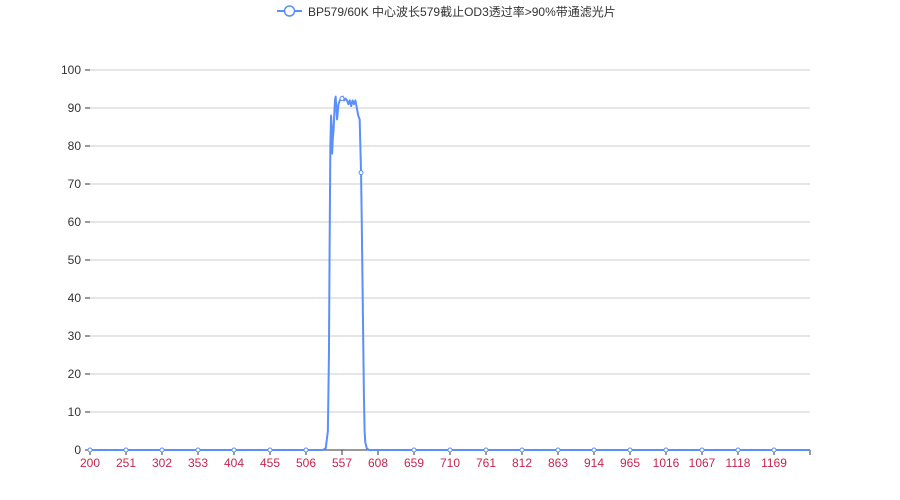 This screenshot has width=900, height=500. I want to click on x-tick-label: 812, so click(522, 463).